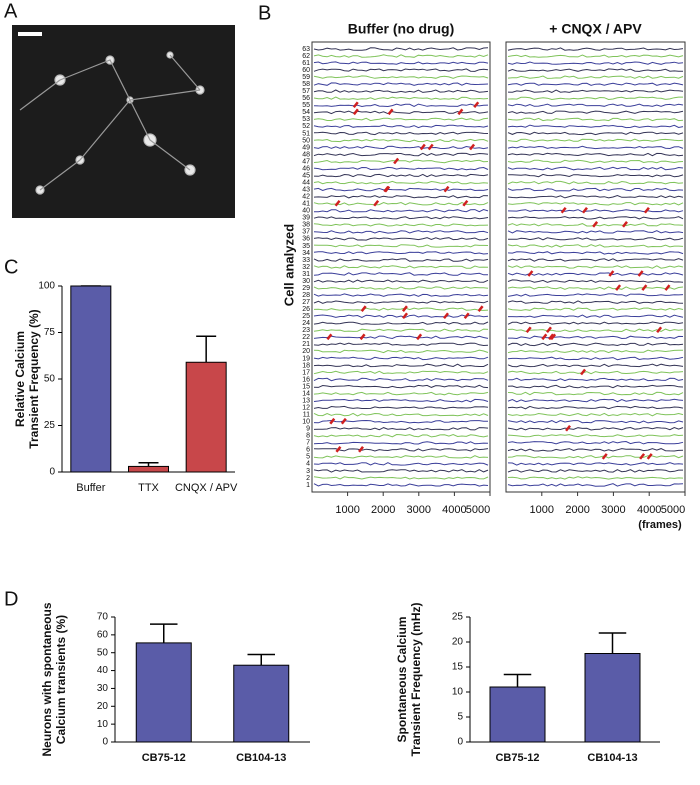 The width and height of the screenshot is (700, 785). I want to click on y-tick-label: 63, so click(306, 49).